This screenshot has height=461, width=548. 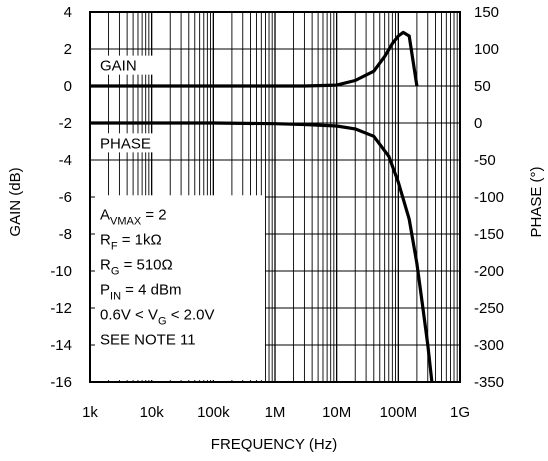 What do you see at coordinates (118, 66) in the screenshot?
I see `series-label-gain: GAIN` at bounding box center [118, 66].